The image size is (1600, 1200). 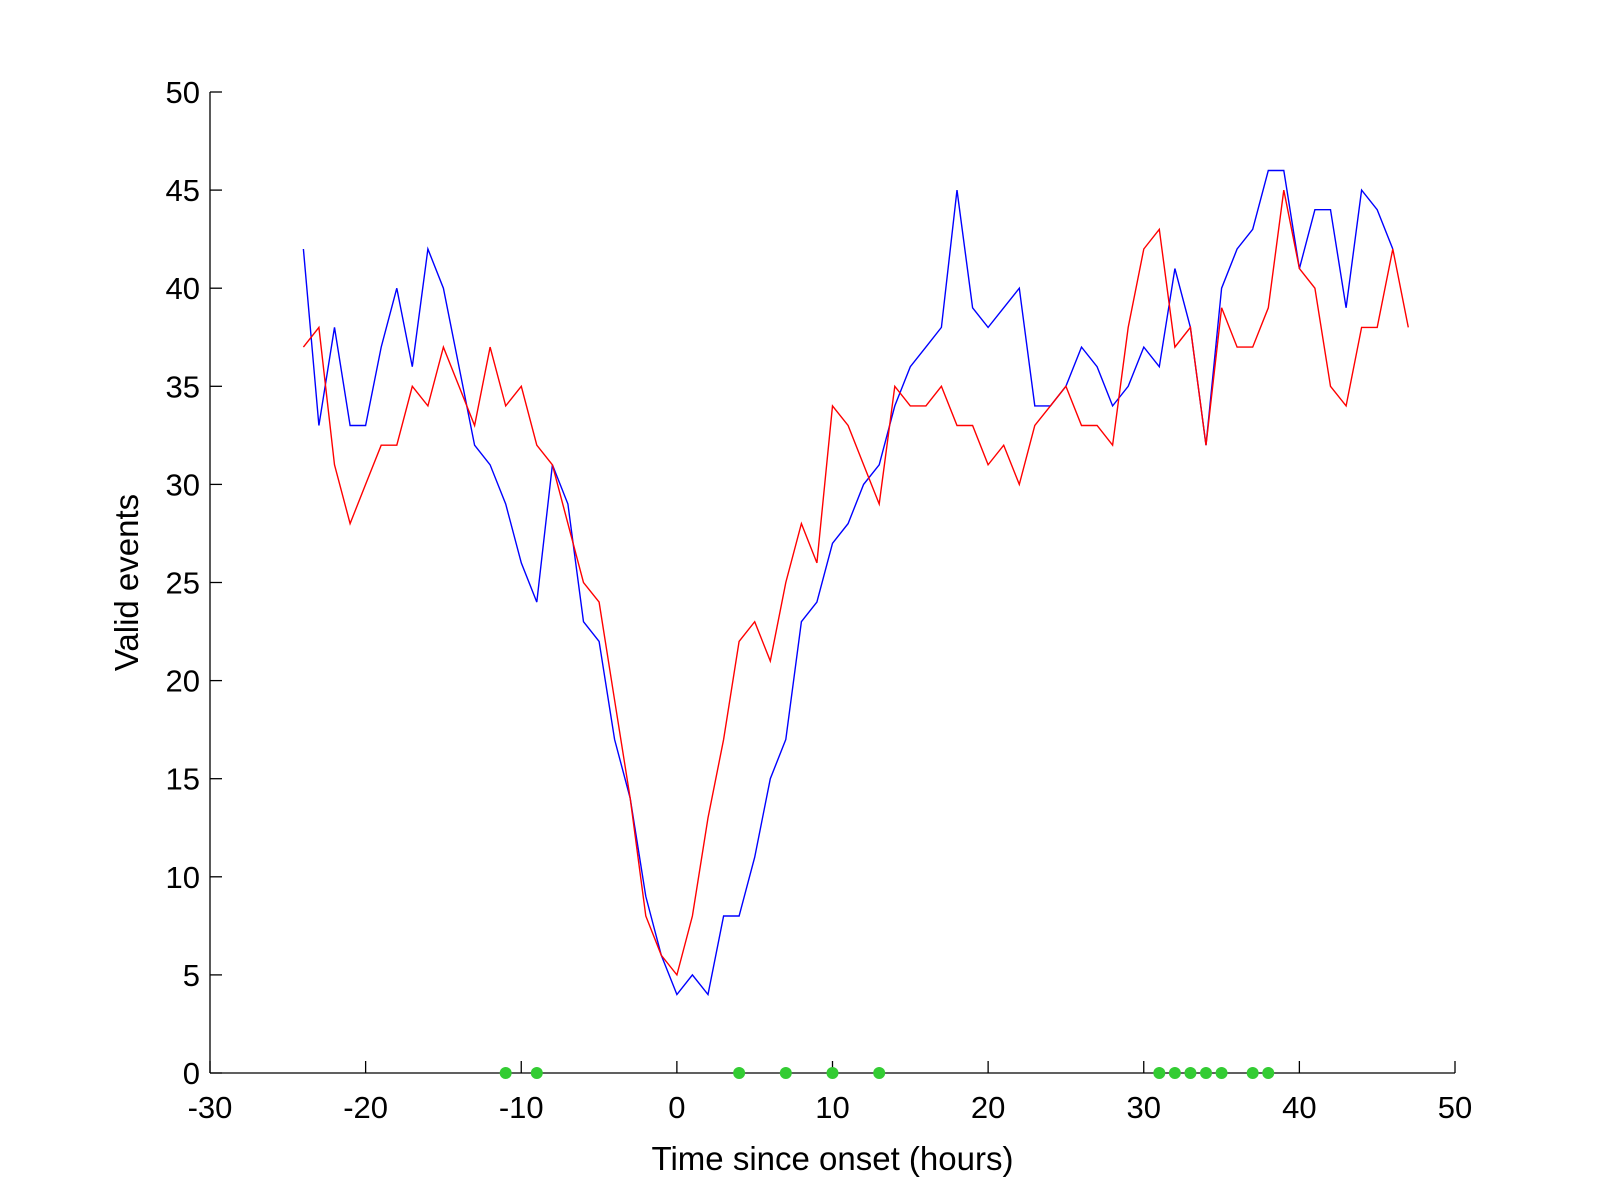 I want to click on y-axis-title: Valid events, so click(x=126, y=582).